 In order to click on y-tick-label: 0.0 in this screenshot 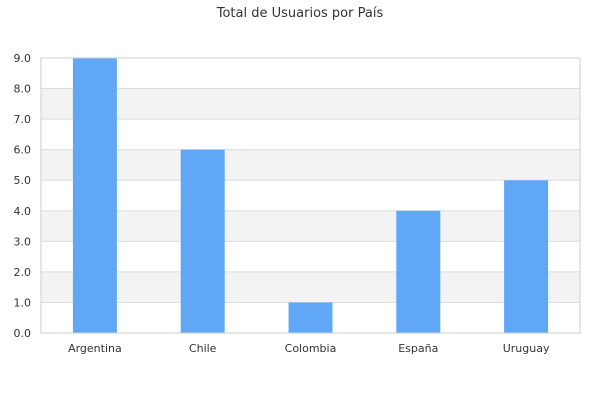, I will do `click(23, 333)`.